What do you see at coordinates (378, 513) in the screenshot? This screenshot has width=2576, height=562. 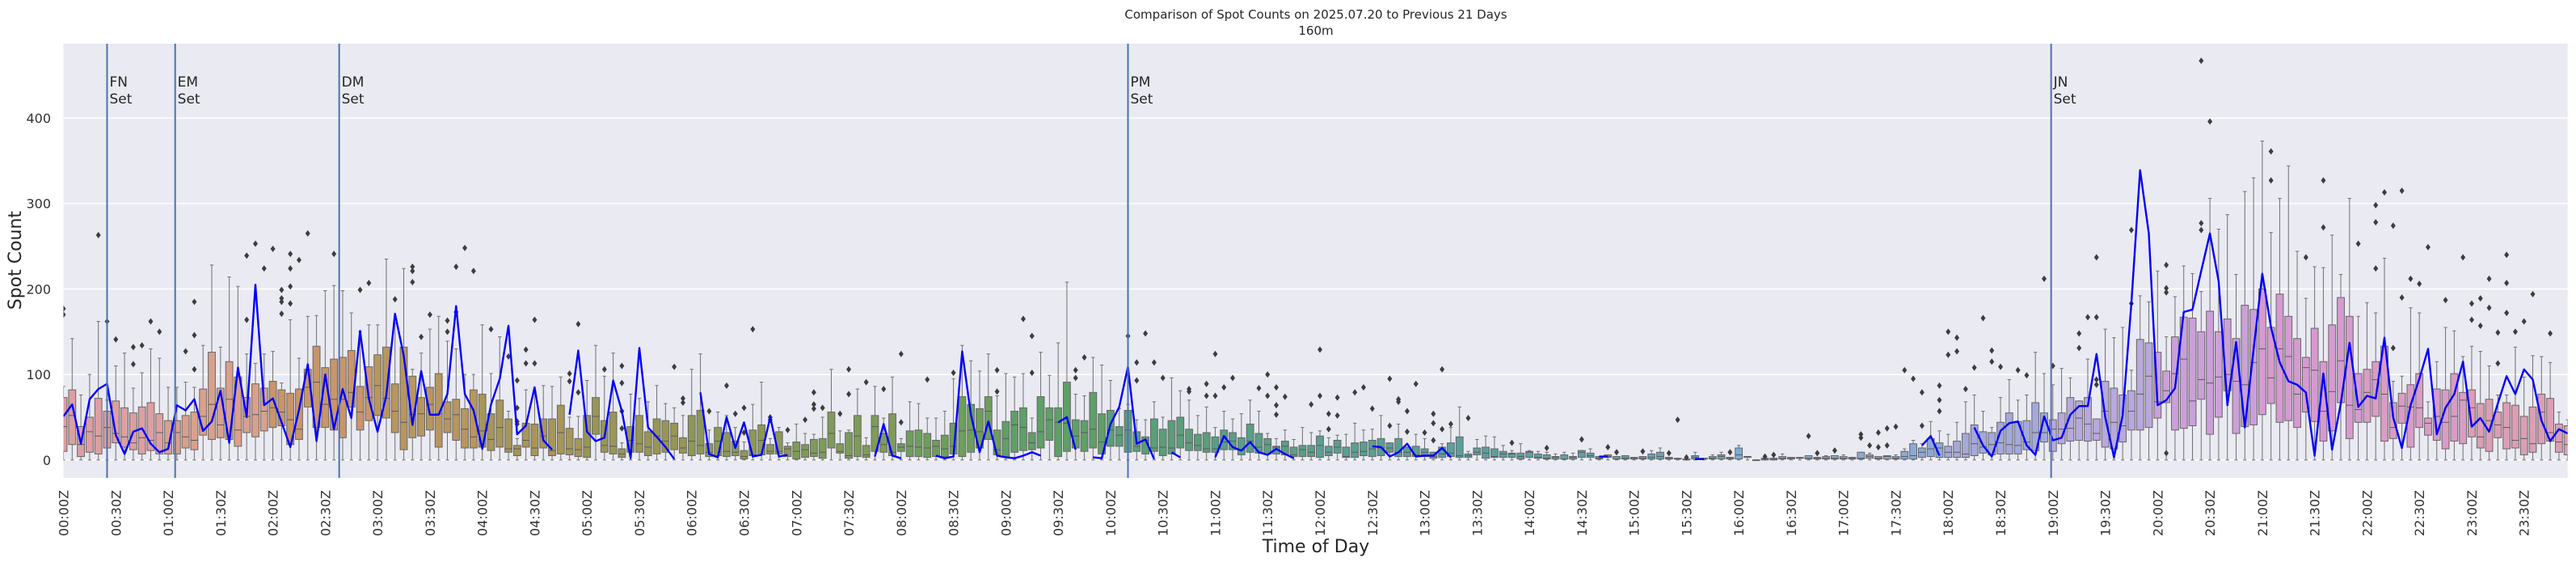 I see `x-tick-label: 03:00Z` at bounding box center [378, 513].